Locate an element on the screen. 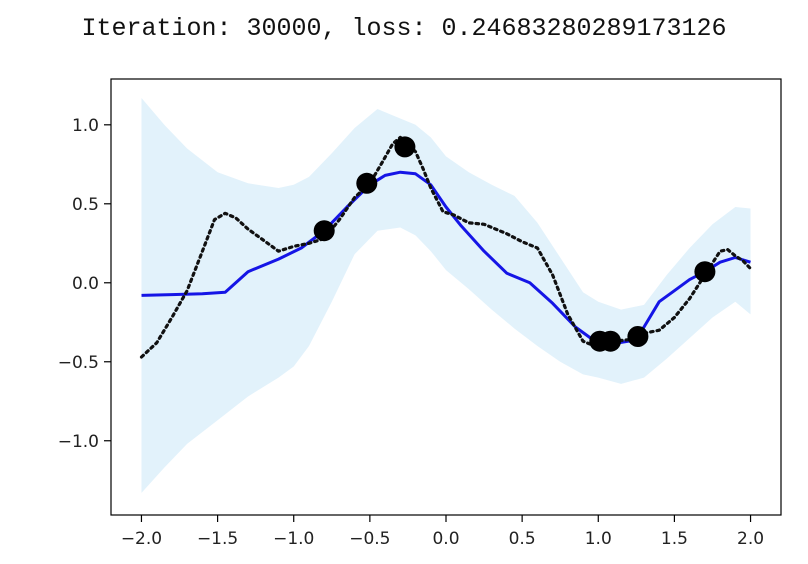  x-tick-label: −0.5 is located at coordinates (369, 539).